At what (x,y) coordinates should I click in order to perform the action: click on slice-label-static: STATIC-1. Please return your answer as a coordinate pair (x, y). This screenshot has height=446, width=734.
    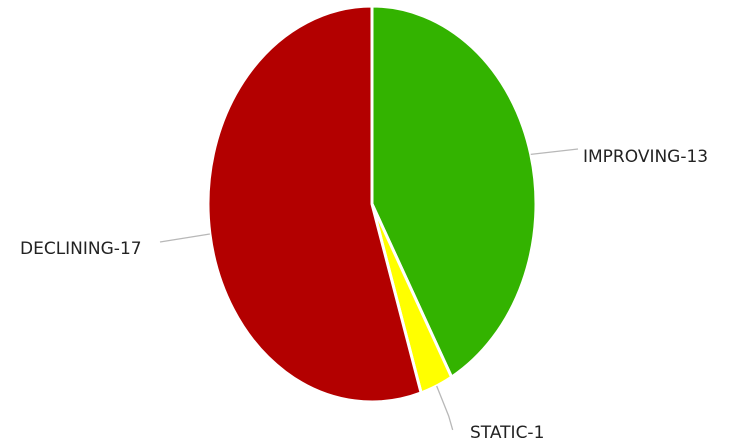
    Looking at the image, I should click on (507, 433).